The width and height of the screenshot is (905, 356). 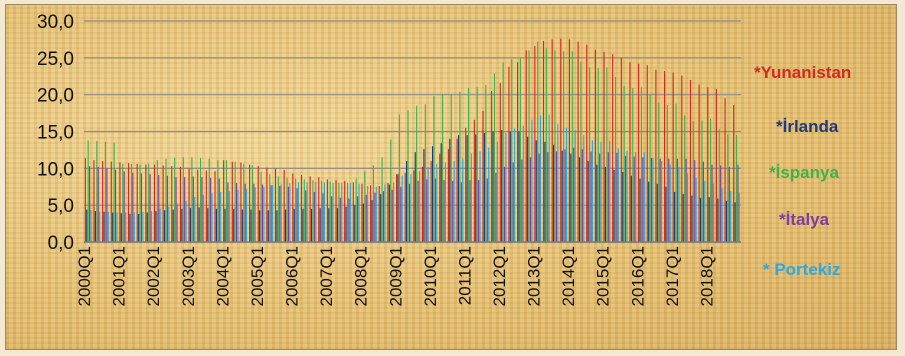 I want to click on legend-item: *Yunanistan, so click(x=803, y=72).